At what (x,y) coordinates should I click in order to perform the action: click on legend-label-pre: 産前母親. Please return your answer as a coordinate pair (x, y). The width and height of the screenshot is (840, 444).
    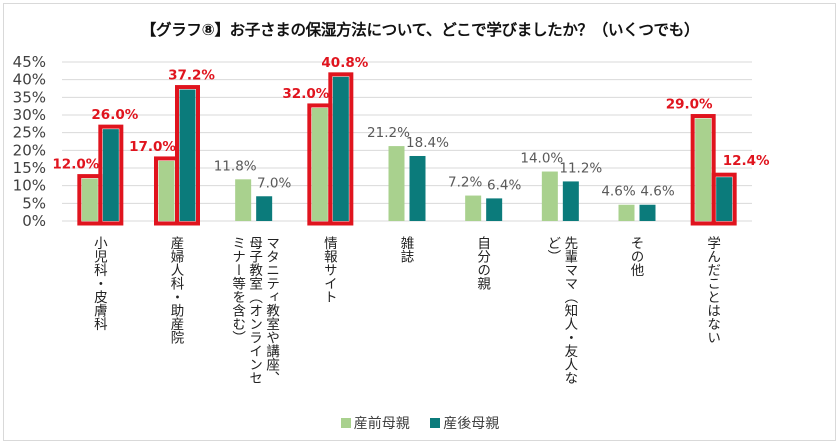
    Looking at the image, I should click on (381, 424).